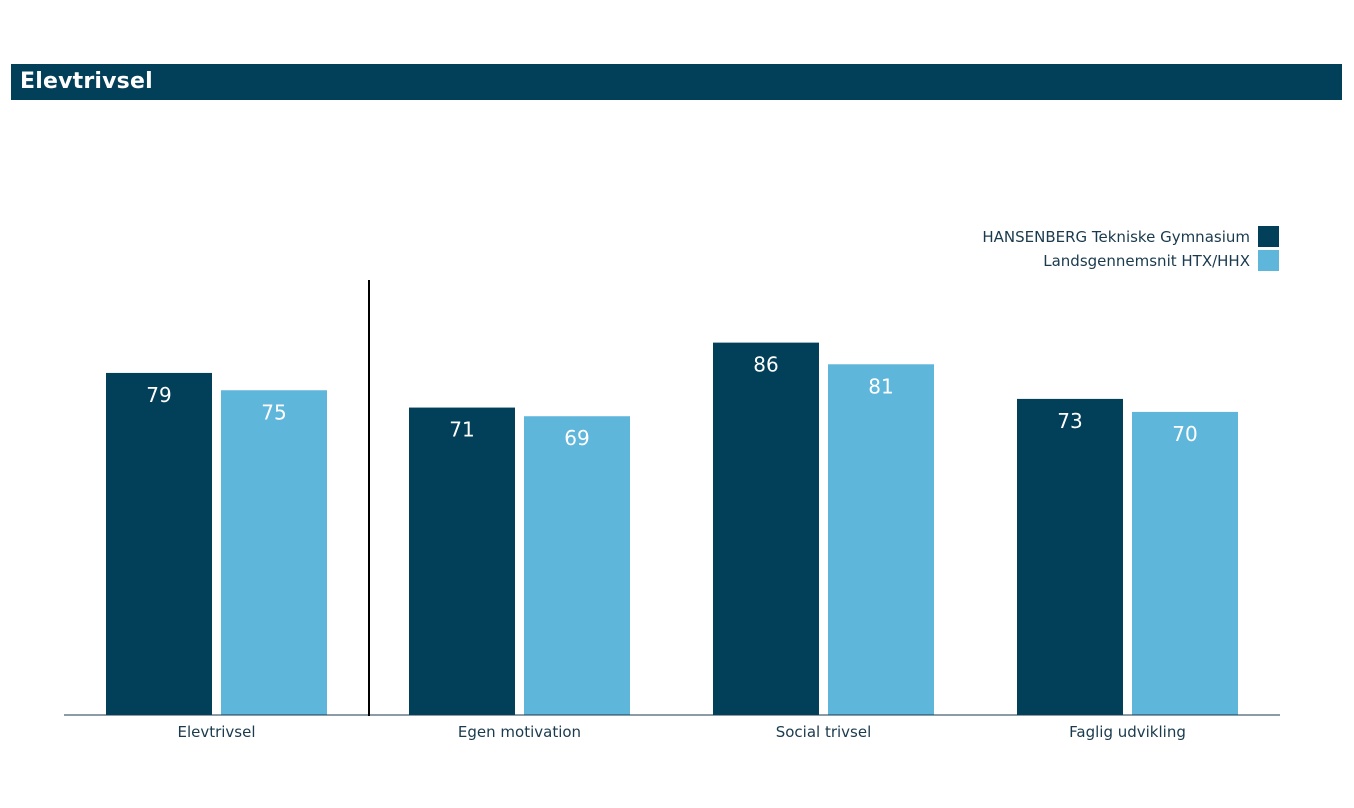 The height and width of the screenshot is (808, 1354). I want to click on bar-value-label: 79, so click(158, 395).